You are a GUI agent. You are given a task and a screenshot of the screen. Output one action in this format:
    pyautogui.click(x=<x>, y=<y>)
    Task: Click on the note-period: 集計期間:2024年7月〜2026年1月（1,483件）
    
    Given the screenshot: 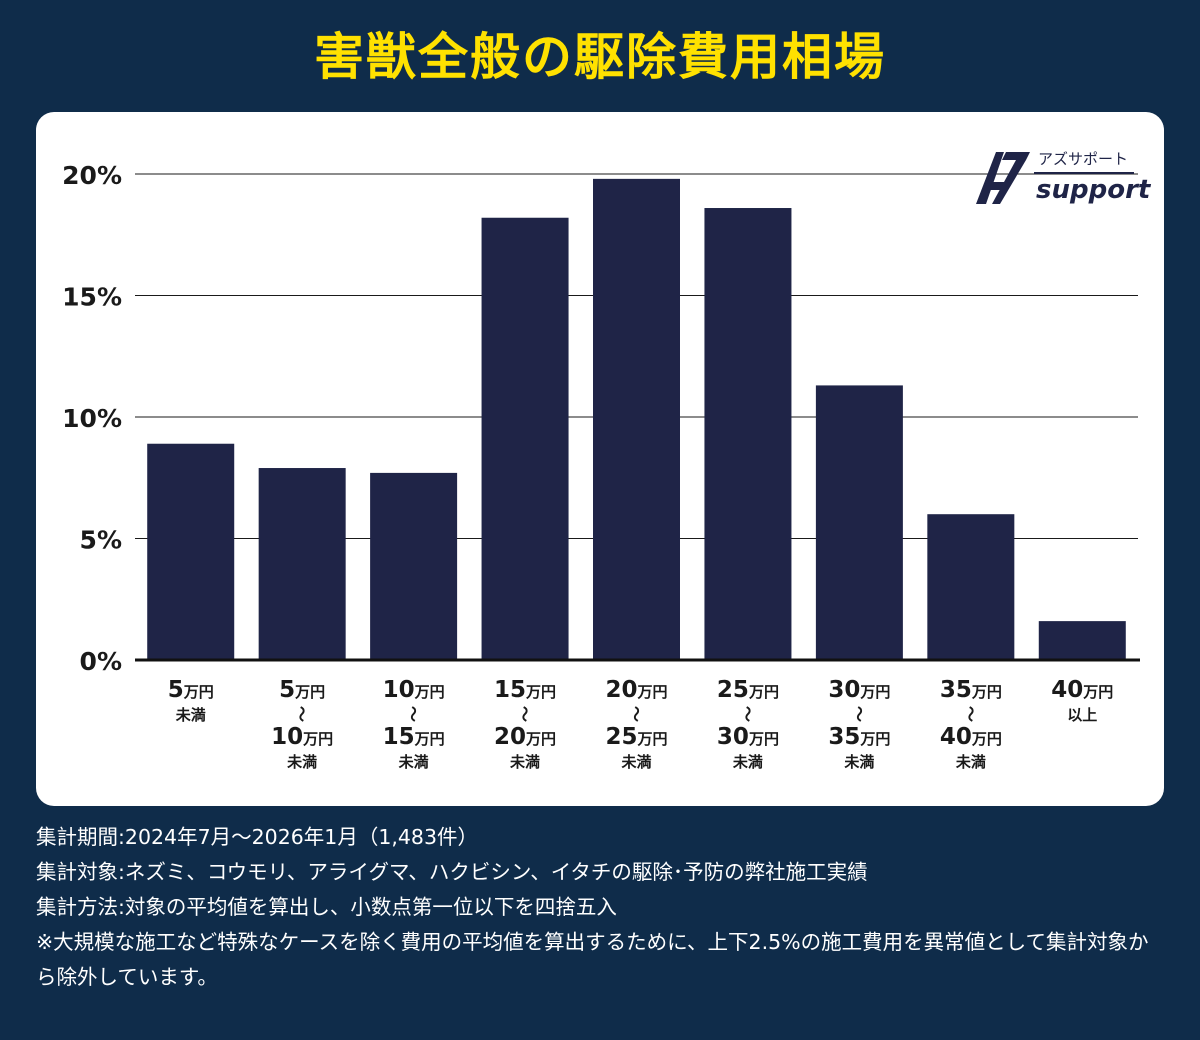 What is the action you would take?
    pyautogui.click(x=257, y=837)
    